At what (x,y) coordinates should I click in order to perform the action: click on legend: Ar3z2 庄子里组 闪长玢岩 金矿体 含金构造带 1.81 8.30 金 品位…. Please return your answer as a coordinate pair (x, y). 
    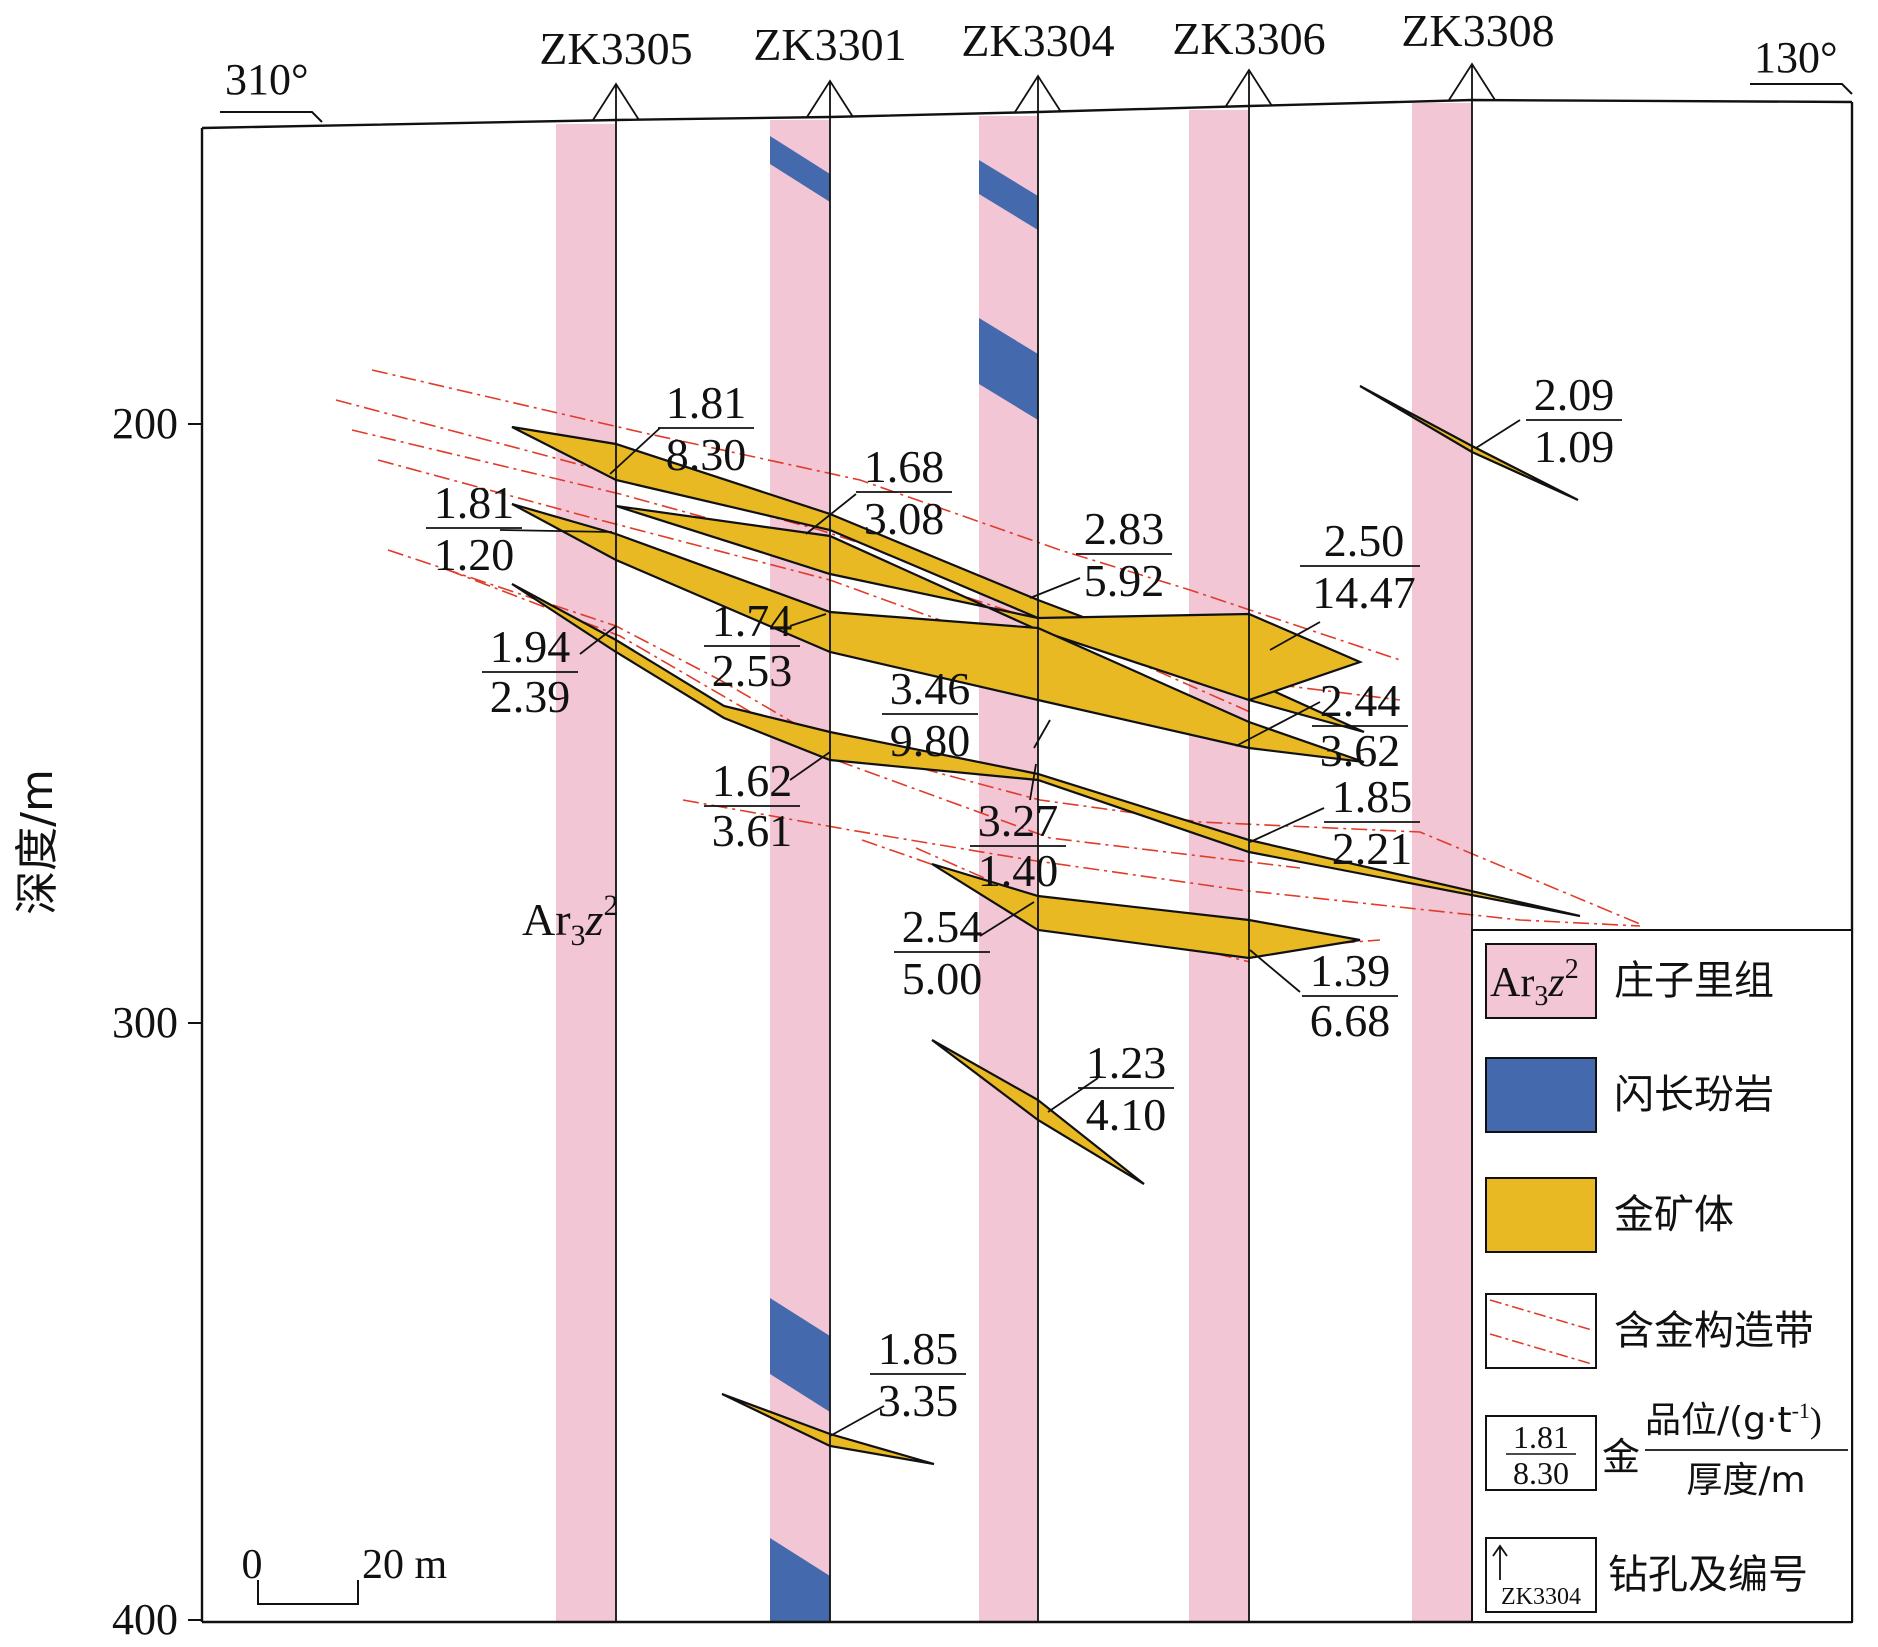
    Looking at the image, I should click on (1662, 1276).